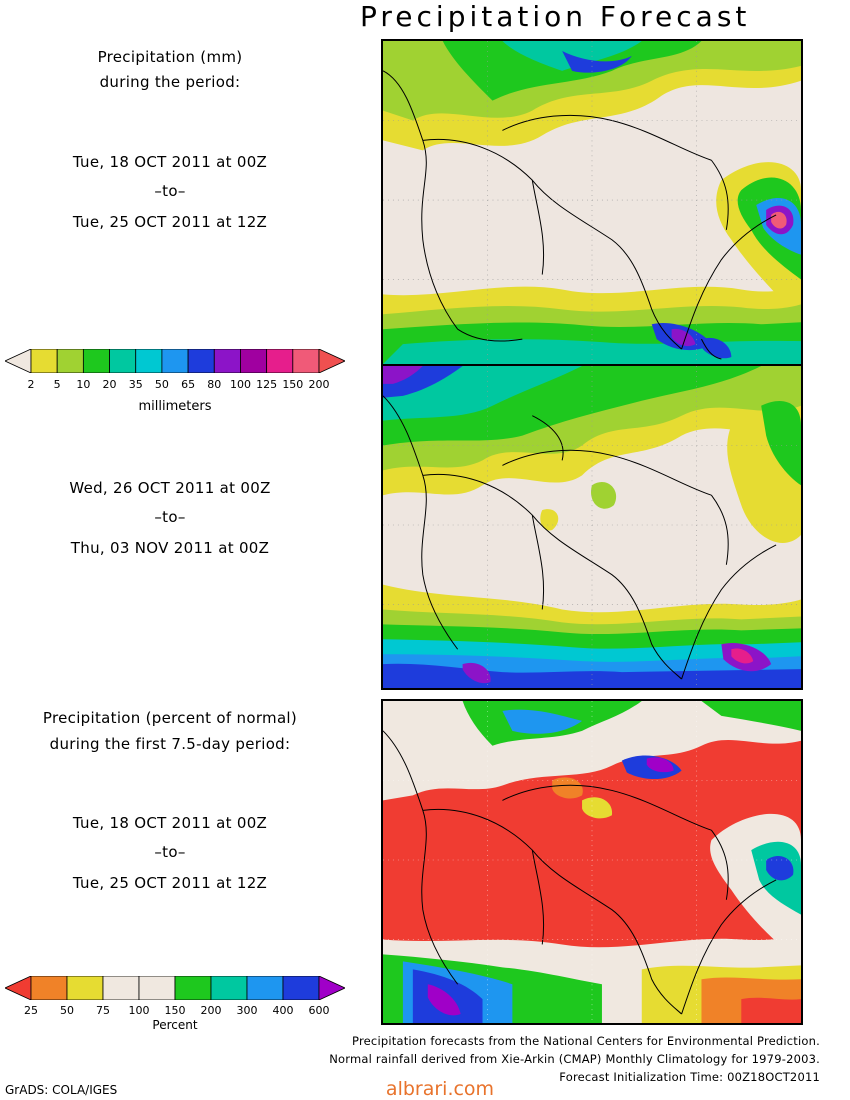 The height and width of the screenshot is (1100, 850). Describe the element at coordinates (31, 1010) in the screenshot. I see `colorbar-tick-label: 25` at that location.